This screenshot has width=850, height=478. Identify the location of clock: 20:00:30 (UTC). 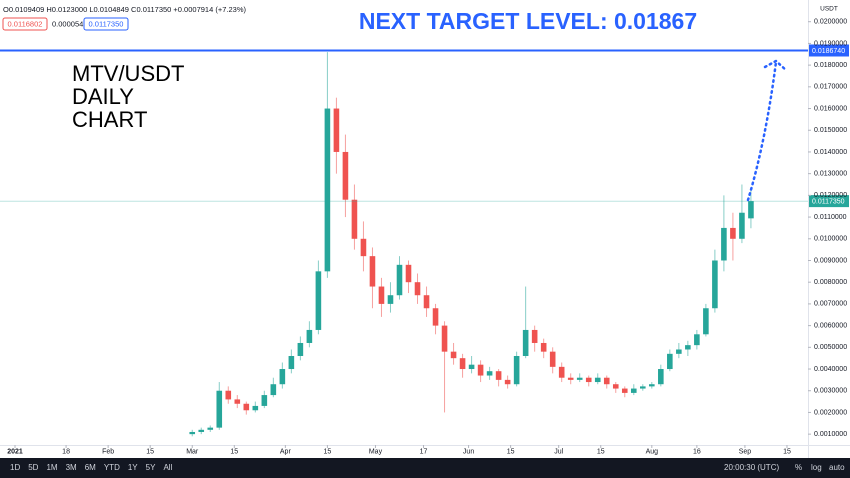
(751, 467).